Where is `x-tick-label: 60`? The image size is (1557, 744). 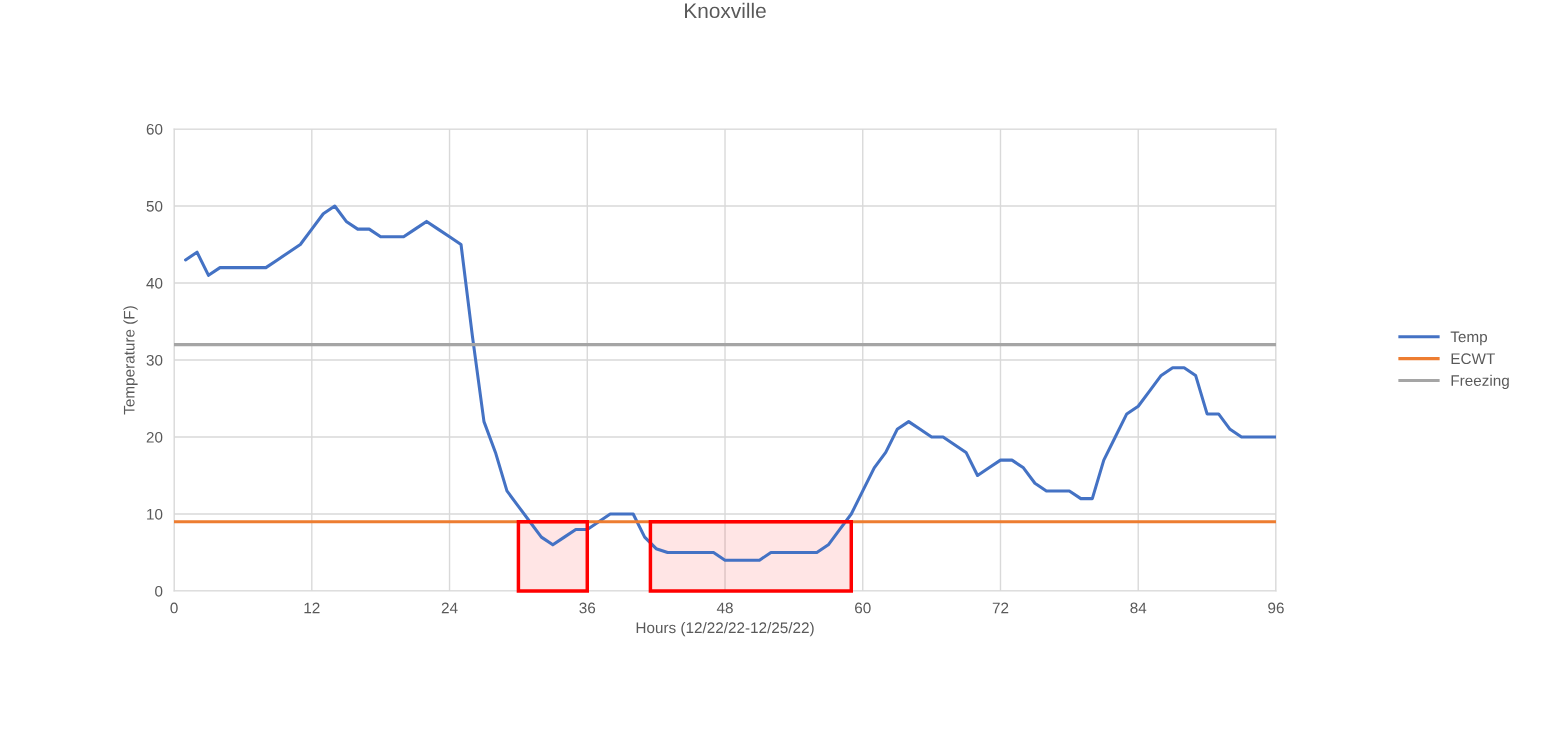
x-tick-label: 60 is located at coordinates (863, 608).